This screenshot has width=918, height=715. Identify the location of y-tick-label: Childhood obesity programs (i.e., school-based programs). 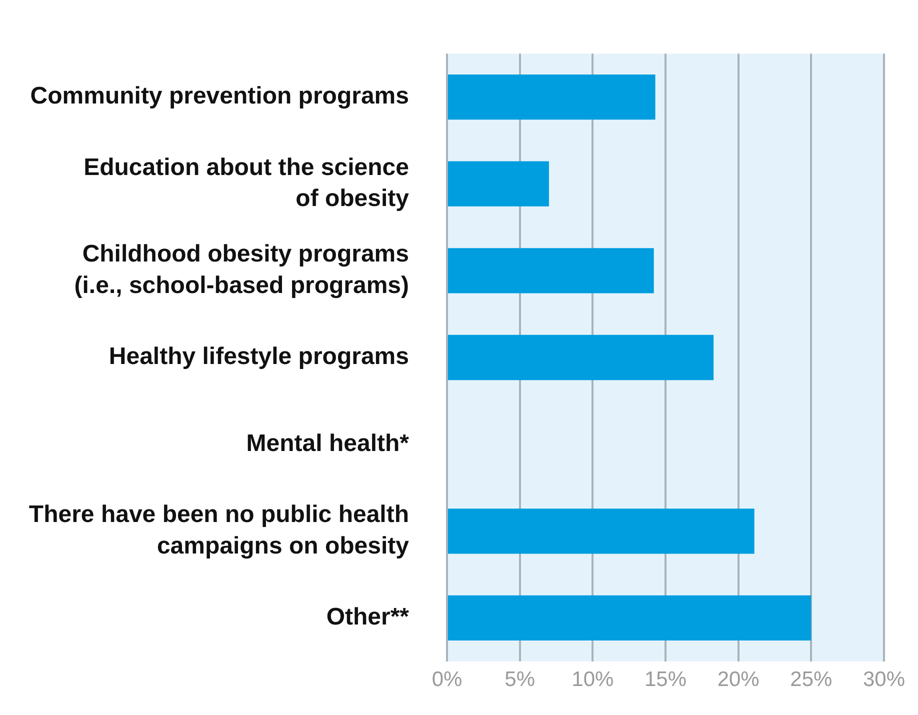
(241, 269).